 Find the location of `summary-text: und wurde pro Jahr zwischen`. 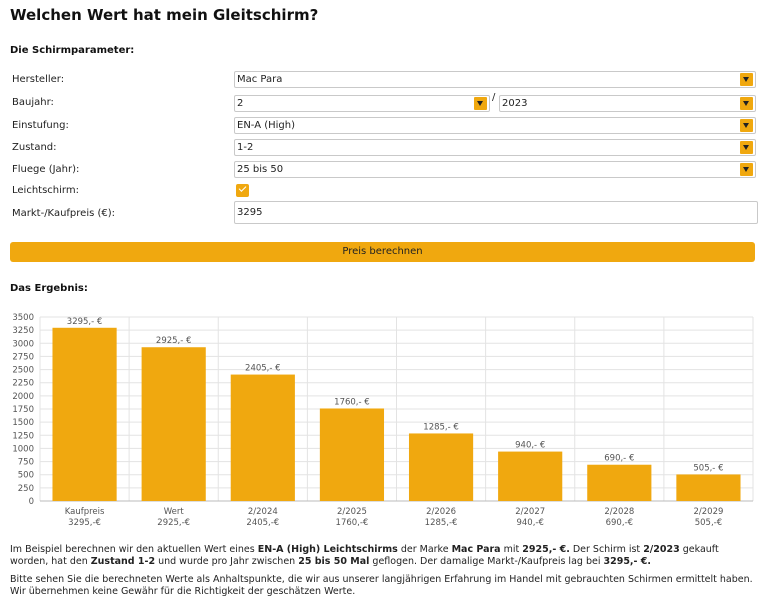

summary-text: und wurde pro Jahr zwischen is located at coordinates (227, 561).